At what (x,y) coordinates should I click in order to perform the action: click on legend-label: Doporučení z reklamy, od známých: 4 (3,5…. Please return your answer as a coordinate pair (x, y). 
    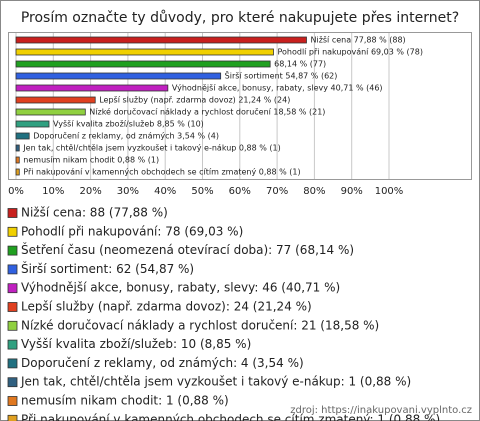
    Looking at the image, I should click on (162, 363).